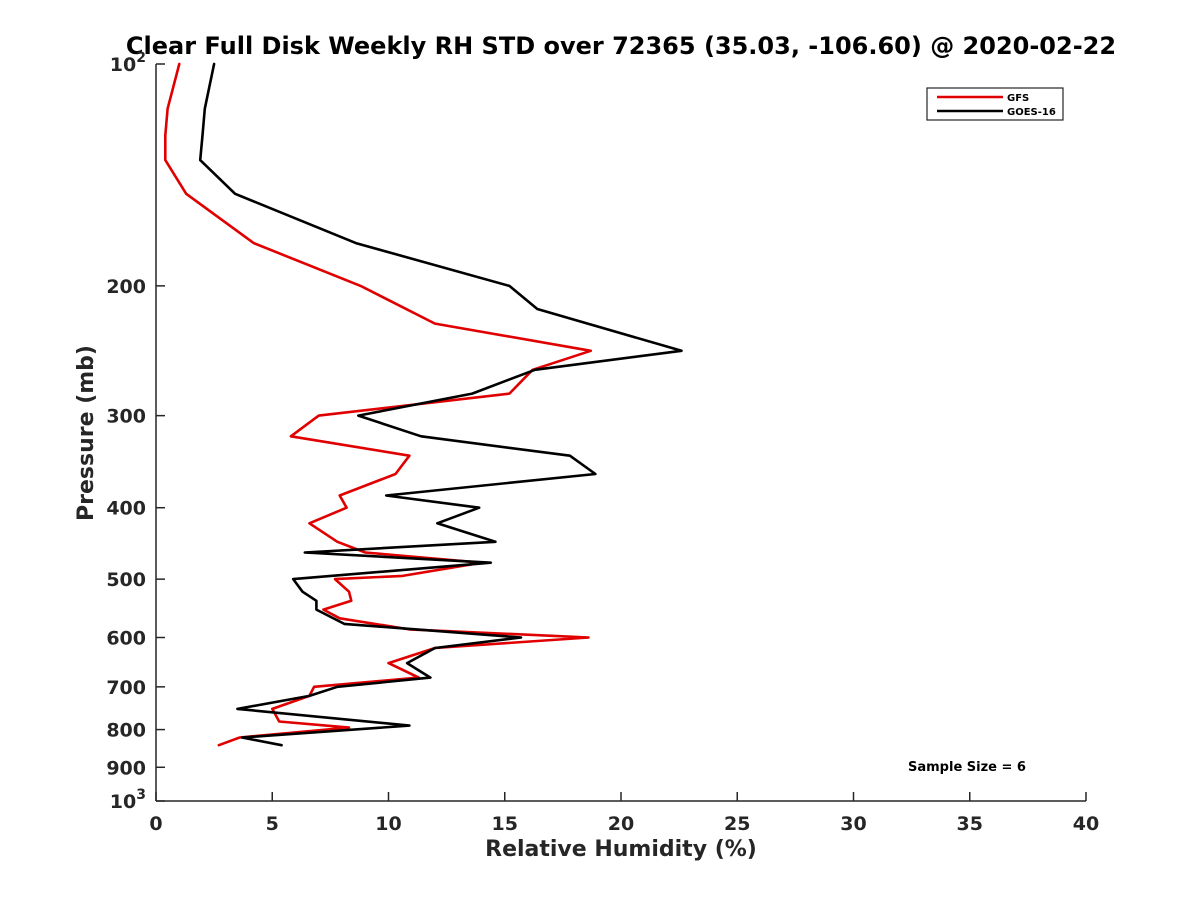 This screenshot has height=900, width=1200. I want to click on sample-size-annotation: Sample Size = 6, so click(967, 767).